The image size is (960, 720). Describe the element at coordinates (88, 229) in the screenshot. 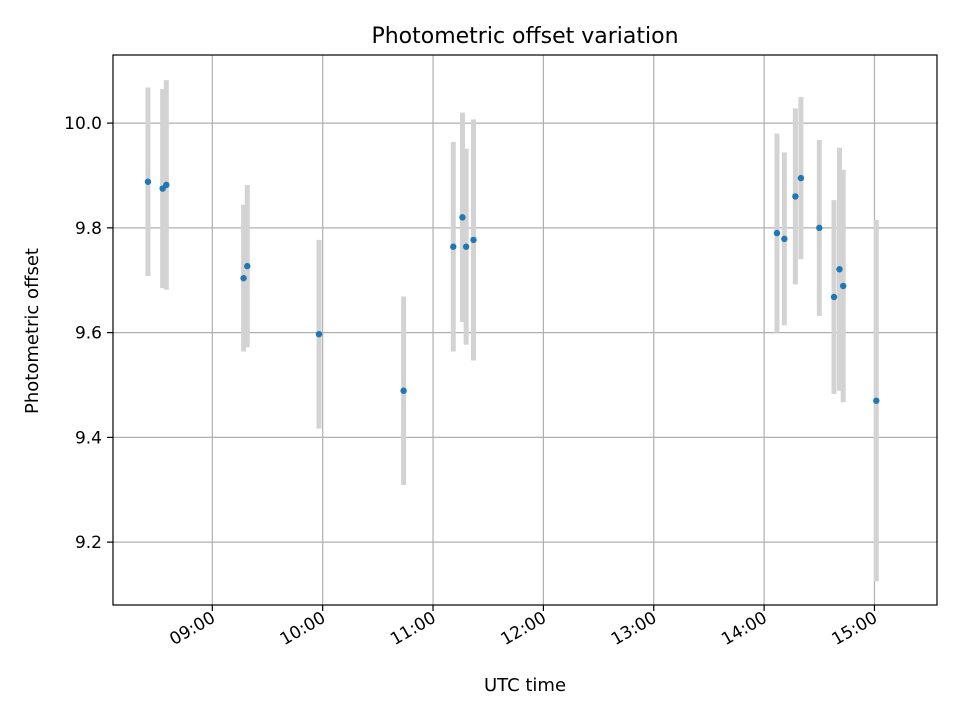

I see `y-tick-label: 9.8` at that location.